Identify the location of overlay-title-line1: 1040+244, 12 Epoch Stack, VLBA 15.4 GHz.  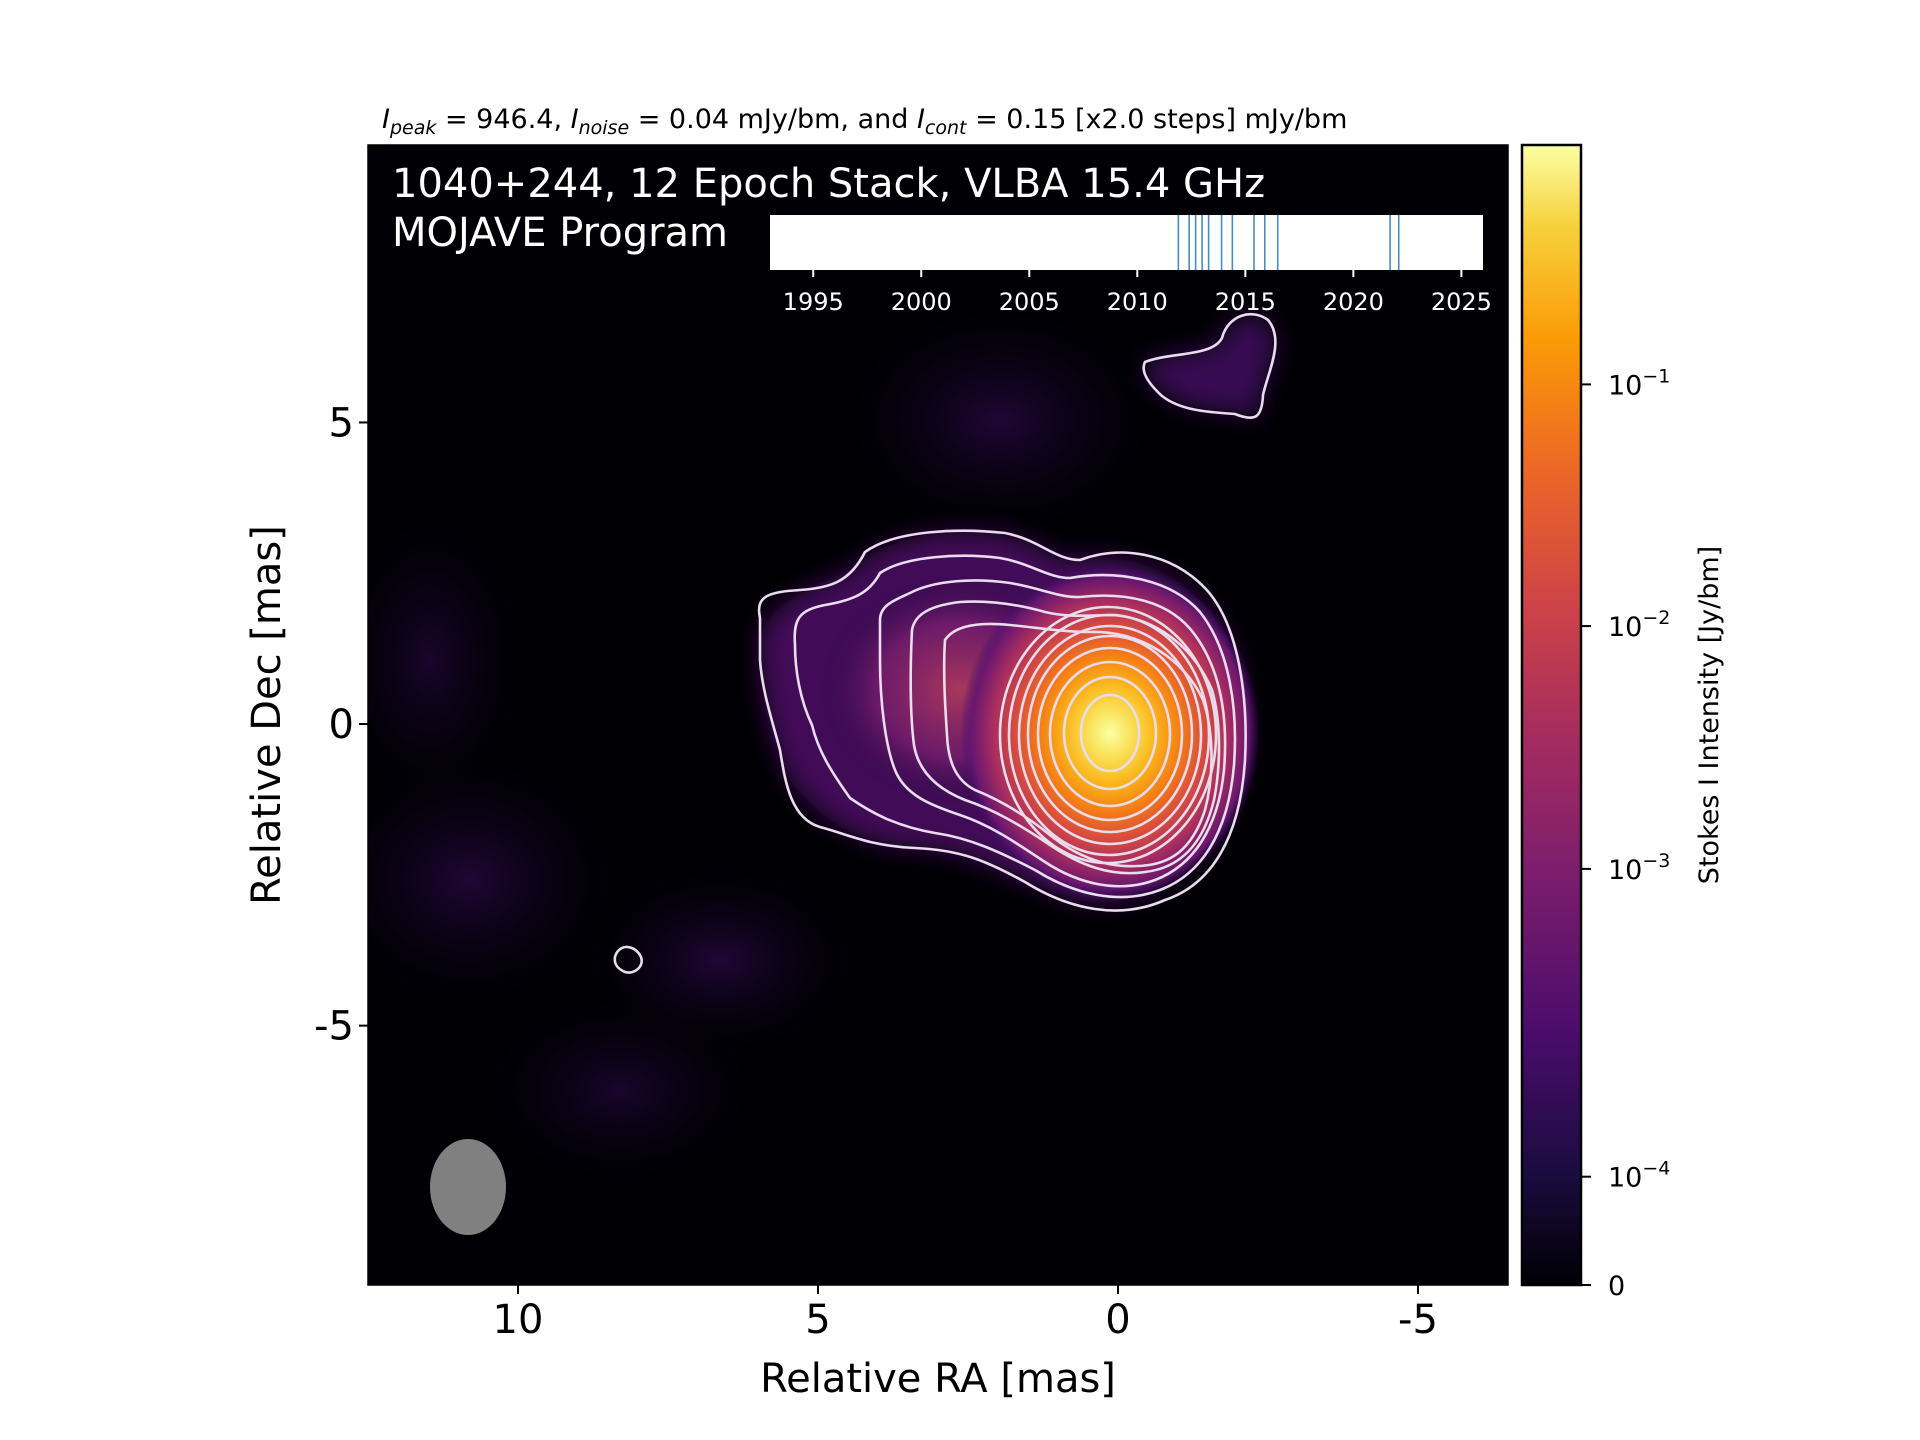
(828, 184).